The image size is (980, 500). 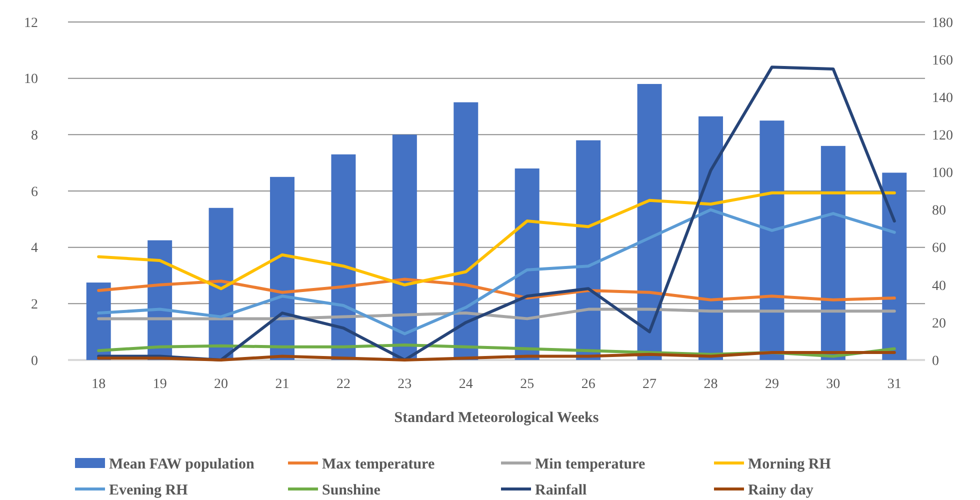 I want to click on x-tick-label: 21, so click(x=282, y=384).